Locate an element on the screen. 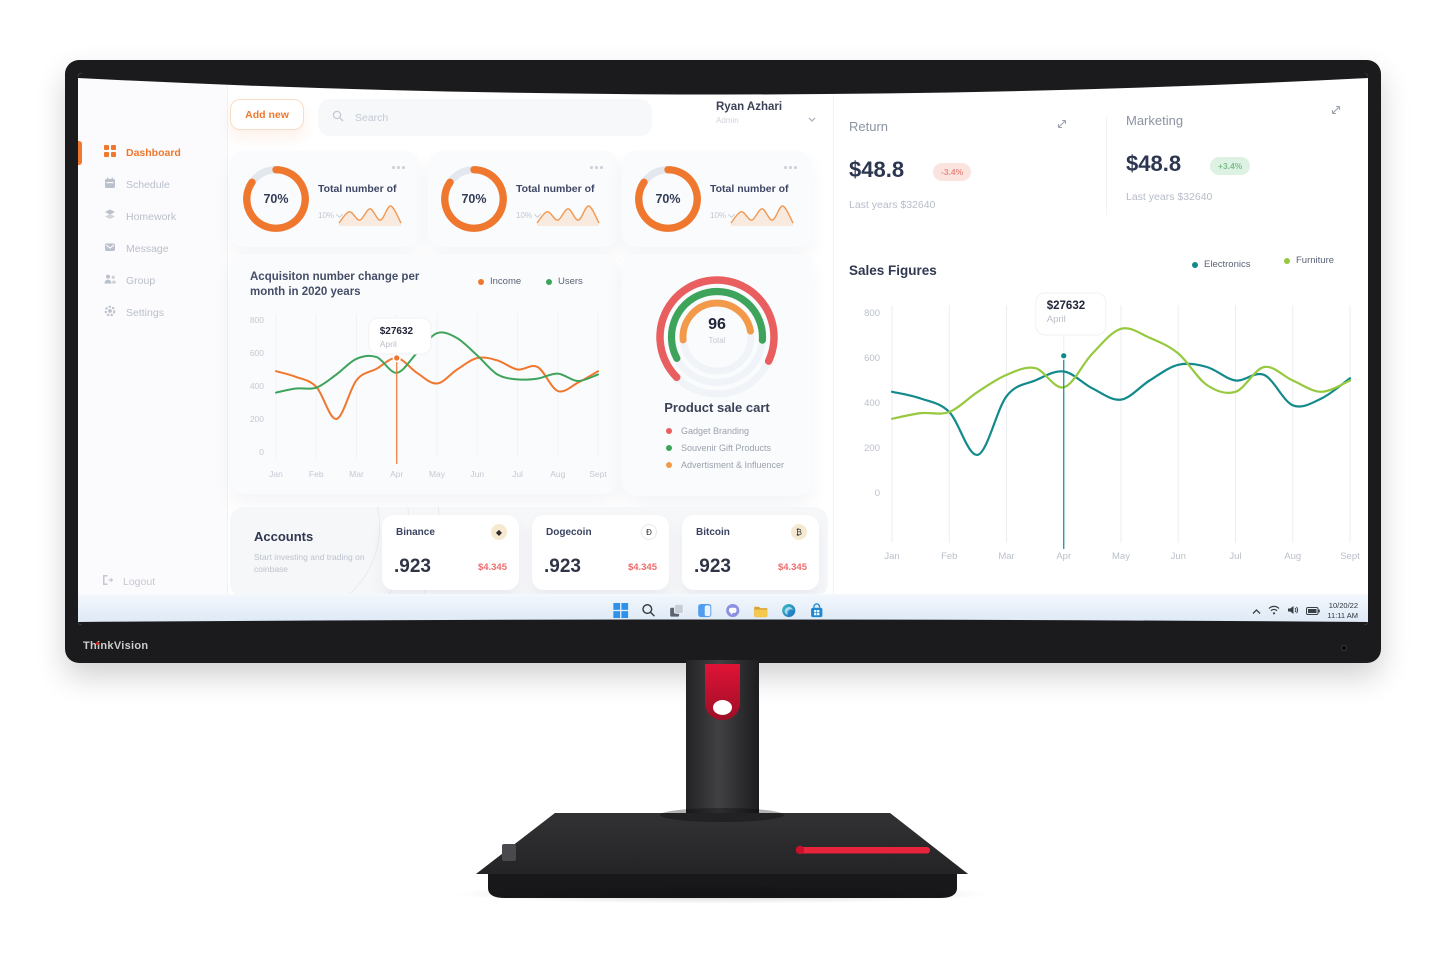  cable-hole is located at coordinates (722, 707).